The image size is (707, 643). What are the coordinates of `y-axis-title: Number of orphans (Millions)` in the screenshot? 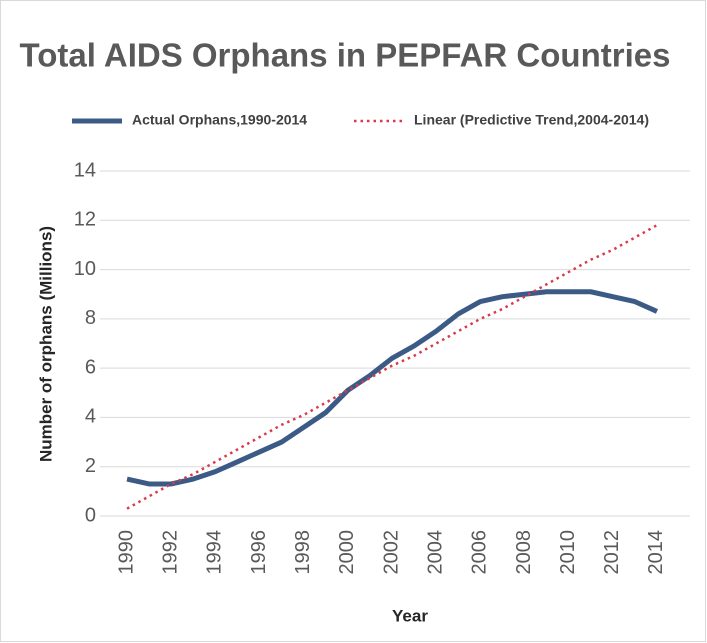 It's located at (45, 344).